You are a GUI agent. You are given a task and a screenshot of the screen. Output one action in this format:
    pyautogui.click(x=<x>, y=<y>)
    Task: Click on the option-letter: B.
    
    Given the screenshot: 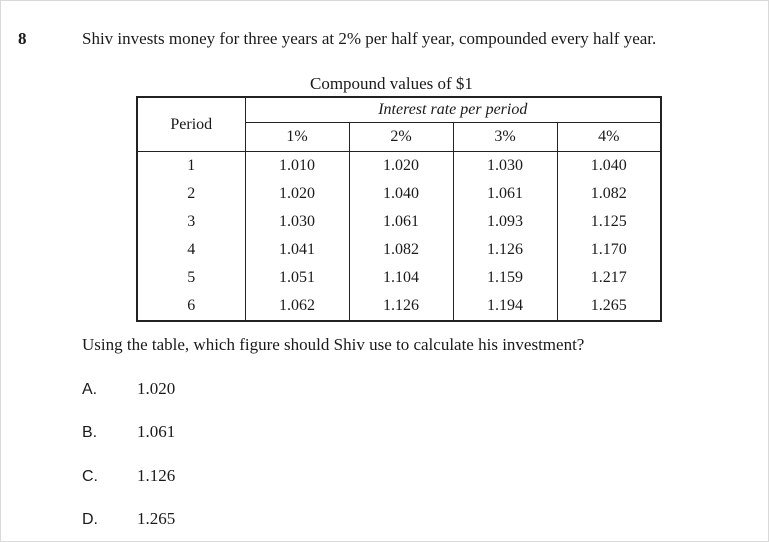 What is the action you would take?
    pyautogui.click(x=90, y=432)
    